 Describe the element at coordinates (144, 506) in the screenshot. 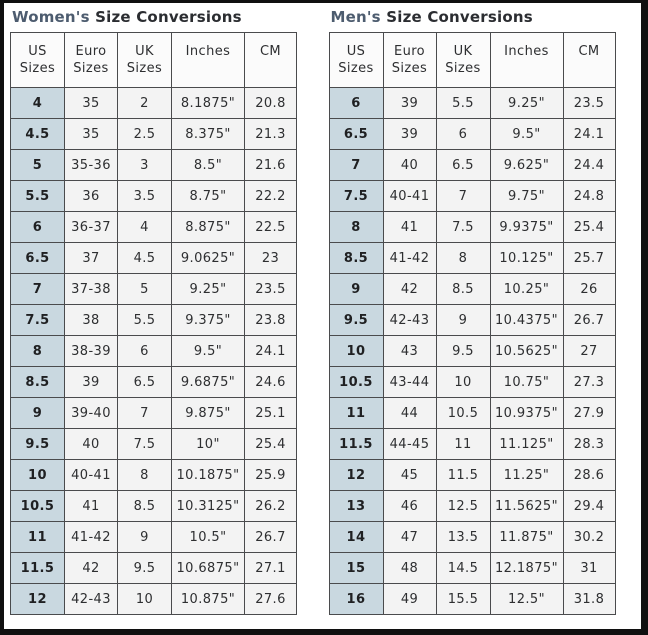

I see `table-cell: 8.5` at that location.